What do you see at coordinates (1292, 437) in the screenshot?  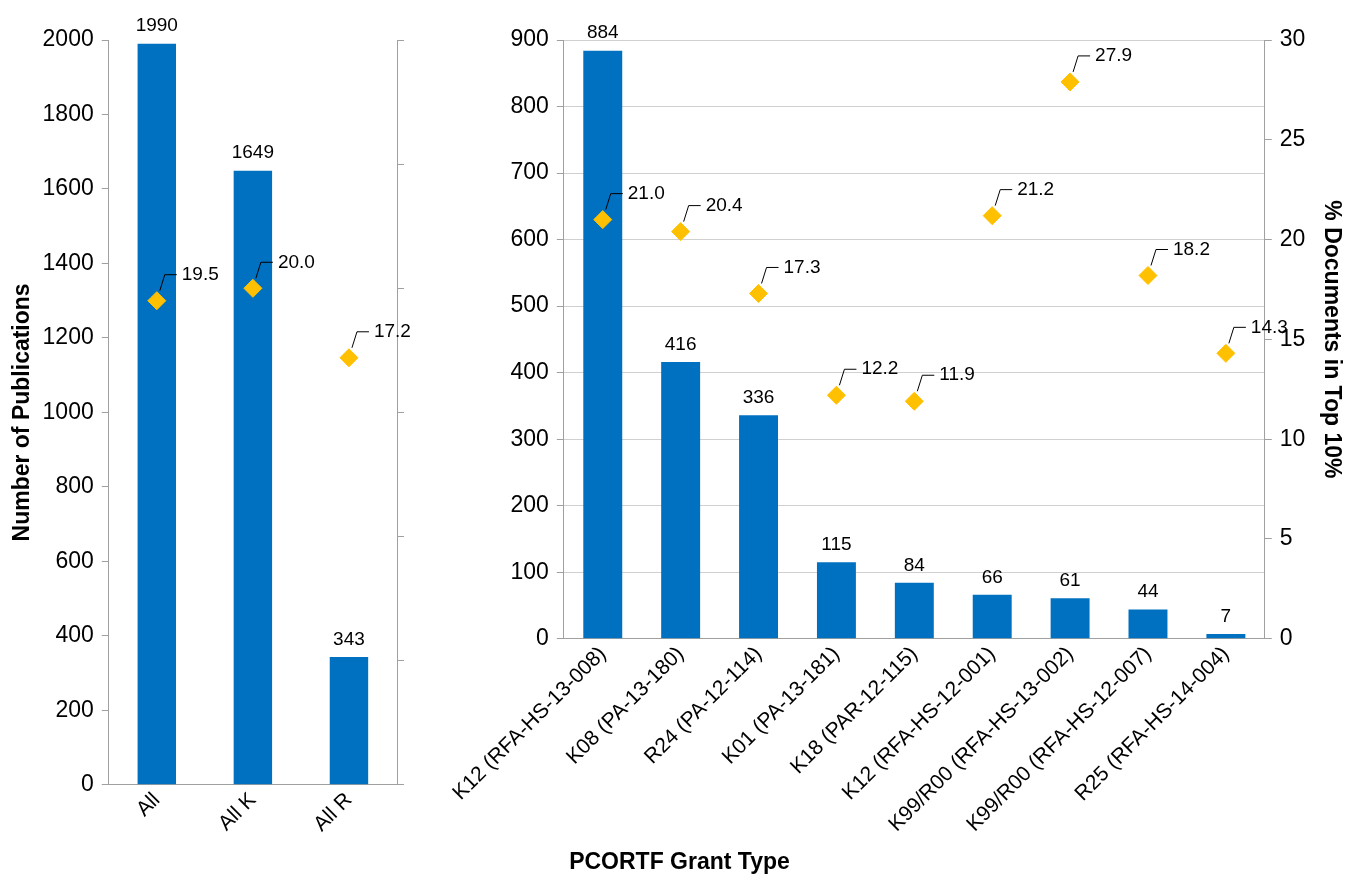 I see `y2-tick-label: 10` at bounding box center [1292, 437].